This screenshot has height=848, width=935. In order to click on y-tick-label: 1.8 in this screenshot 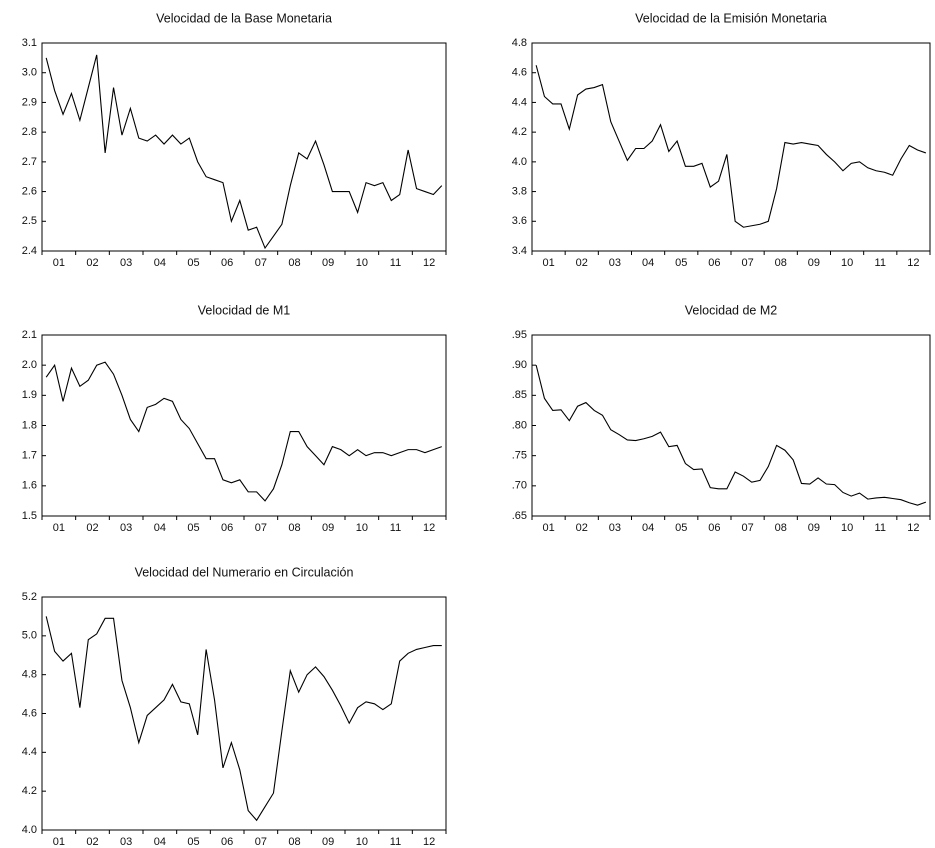, I will do `click(29, 425)`.